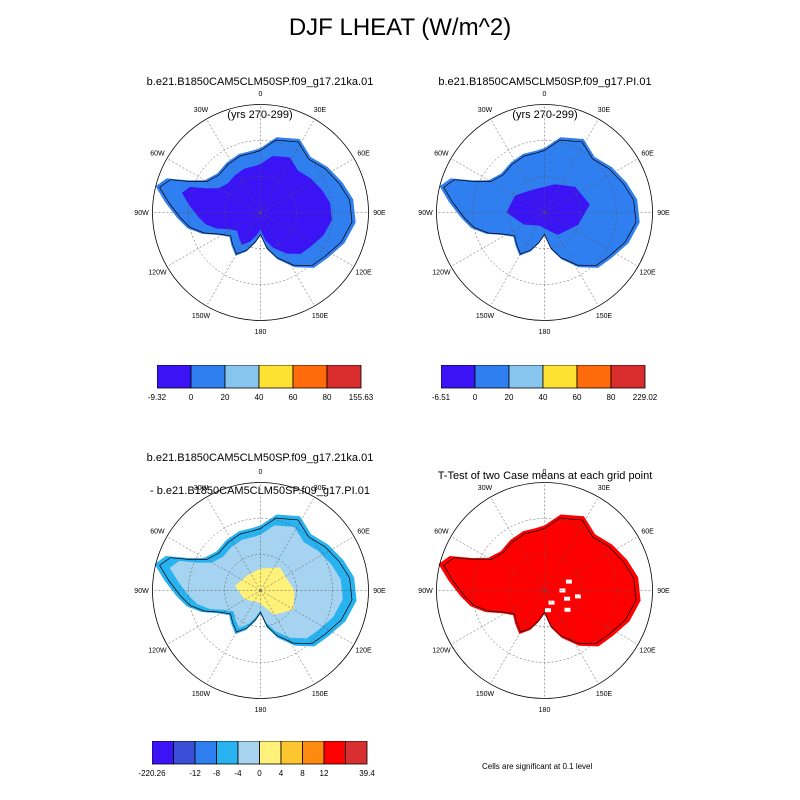 The image size is (800, 800). Describe the element at coordinates (152, 773) in the screenshot. I see `cb3-label-1: -220.26` at that location.